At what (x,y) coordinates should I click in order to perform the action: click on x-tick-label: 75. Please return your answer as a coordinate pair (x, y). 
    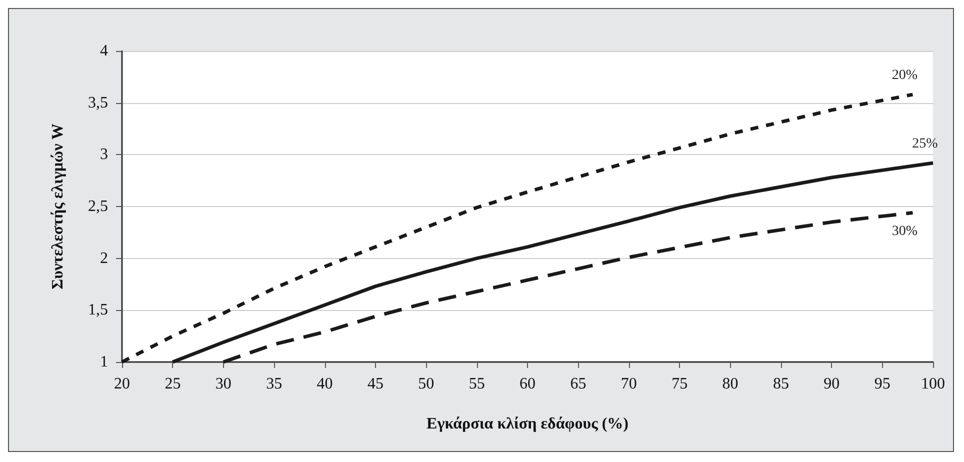
    Looking at the image, I should click on (680, 384).